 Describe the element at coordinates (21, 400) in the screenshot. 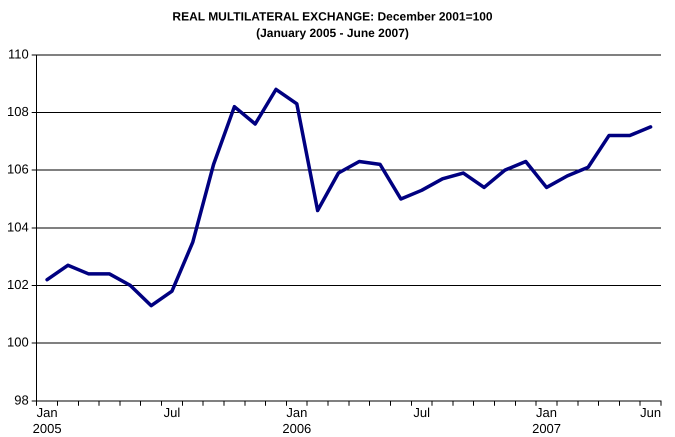

I see `y-tick-label: 98` at that location.